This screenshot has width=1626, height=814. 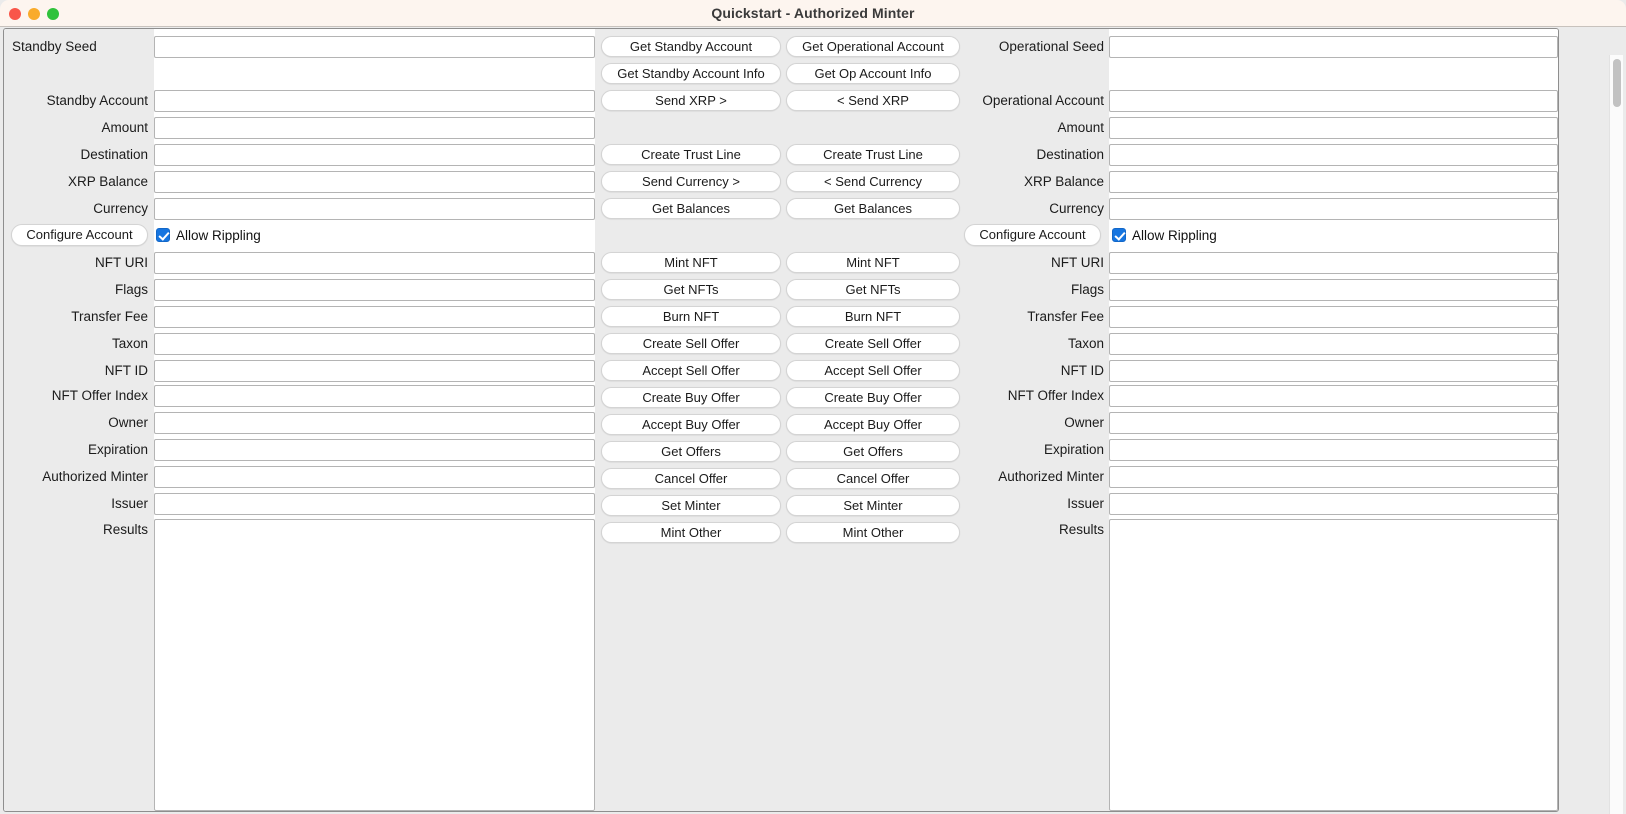 What do you see at coordinates (1333, 182) in the screenshot?
I see `operational-xrp-balance-input` at bounding box center [1333, 182].